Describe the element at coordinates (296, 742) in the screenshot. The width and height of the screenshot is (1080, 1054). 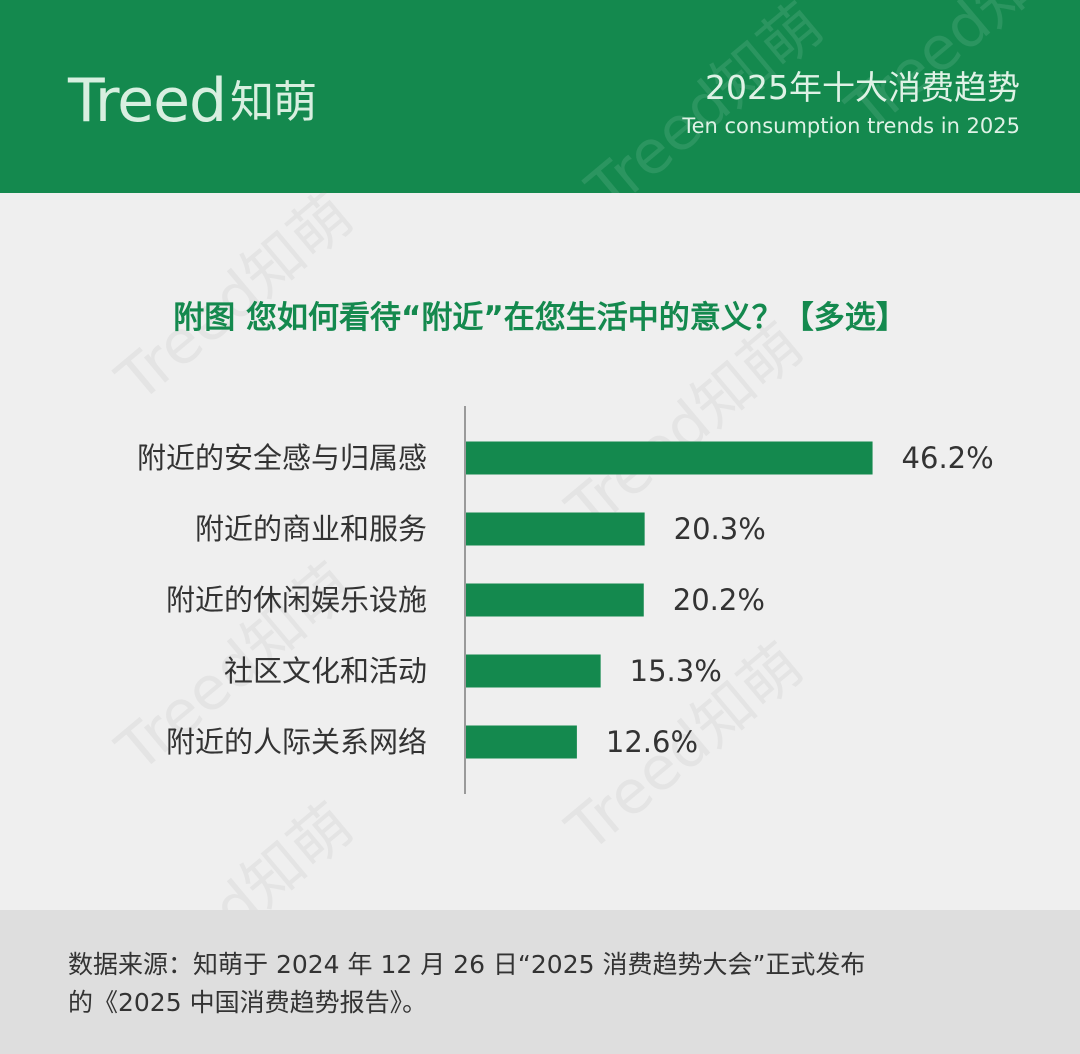
I see `category-label: 附近的人际关系网络` at that location.